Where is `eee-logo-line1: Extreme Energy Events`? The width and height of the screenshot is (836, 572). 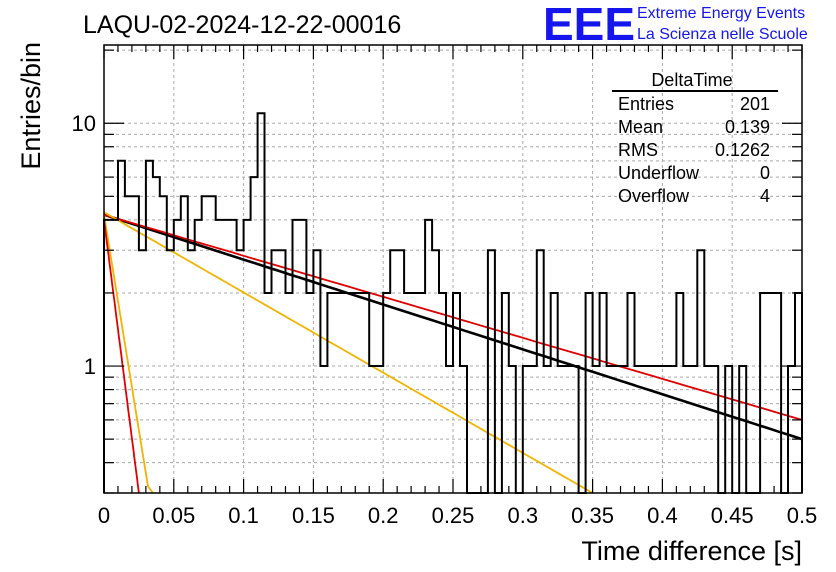 eee-logo-line1: Extreme Energy Events is located at coordinates (721, 13).